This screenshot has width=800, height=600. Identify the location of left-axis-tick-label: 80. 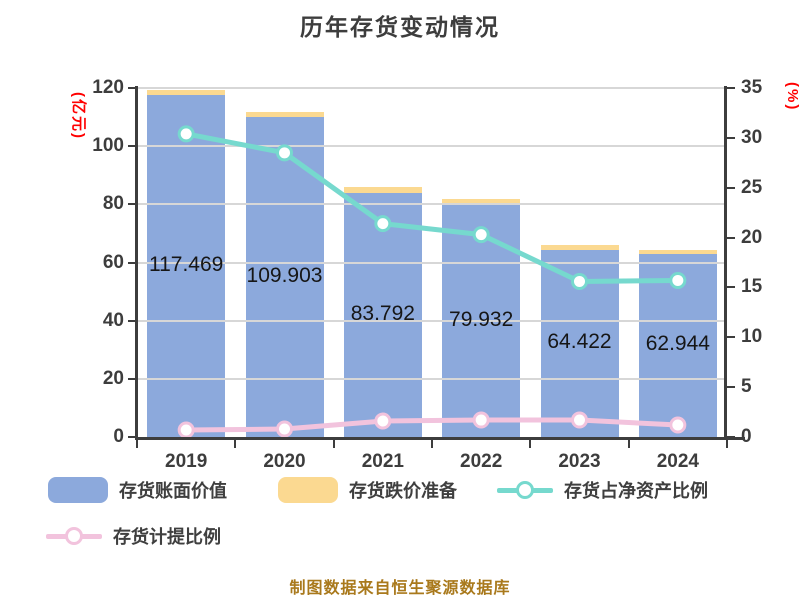
(113, 204).